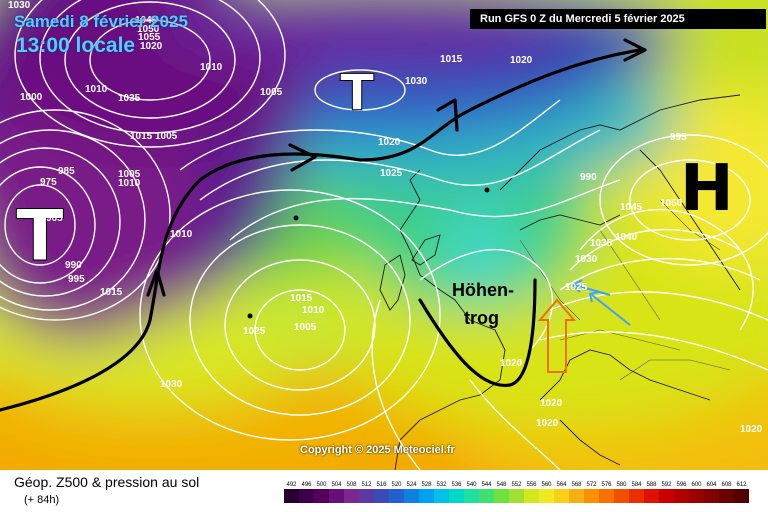  What do you see at coordinates (377, 450) in the screenshot?
I see `copyright-text: Copyright © 2025 Meteociel.fr` at bounding box center [377, 450].